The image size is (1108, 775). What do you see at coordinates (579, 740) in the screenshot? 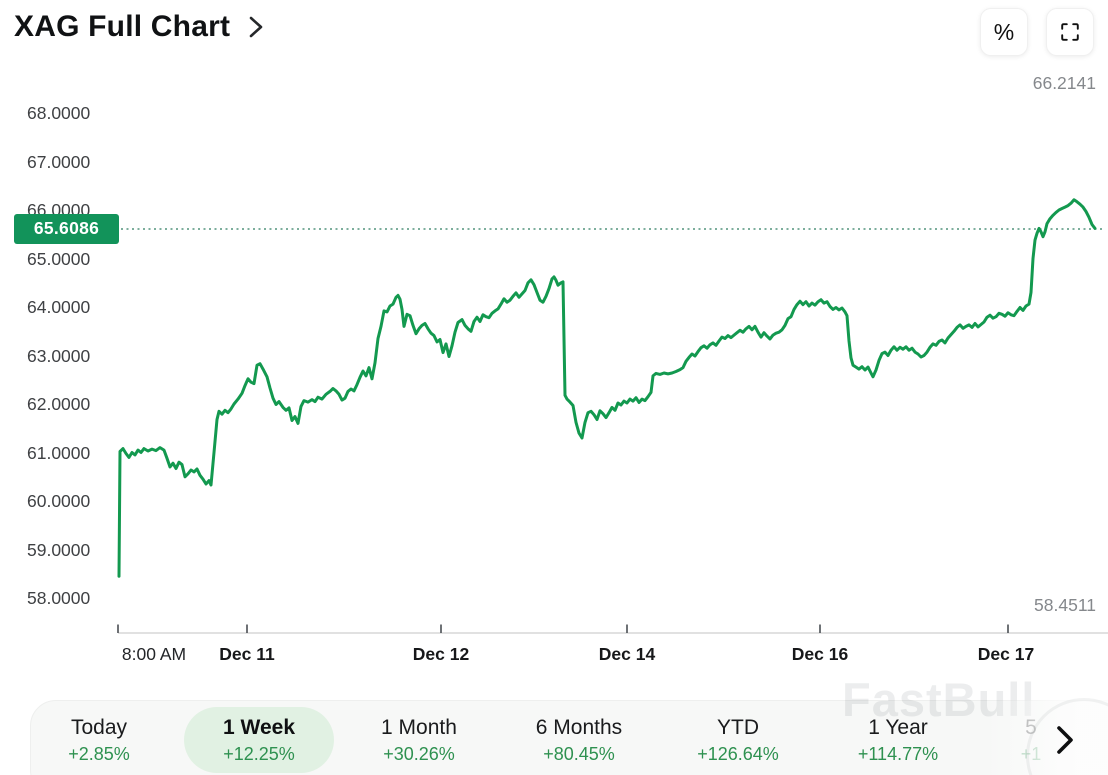
I see `tab-6-months: 6 Months +80.45%` at bounding box center [579, 740].